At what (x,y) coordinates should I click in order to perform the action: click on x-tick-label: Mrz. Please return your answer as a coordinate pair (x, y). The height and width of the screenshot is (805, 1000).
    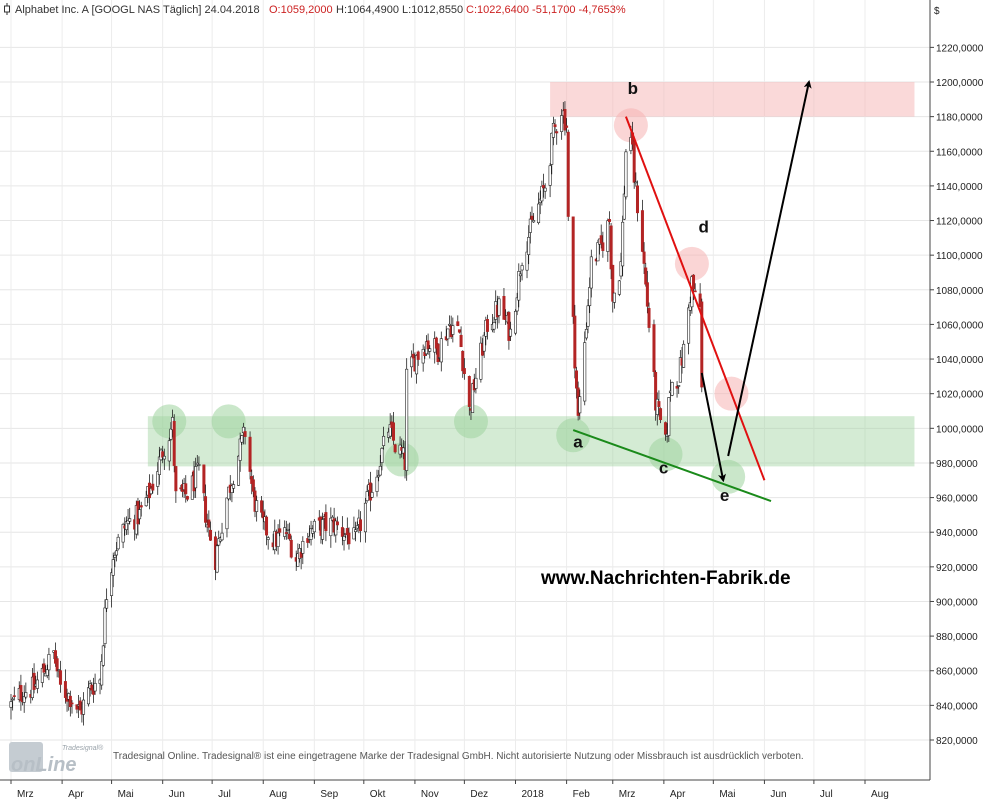
    Looking at the image, I should click on (627, 794).